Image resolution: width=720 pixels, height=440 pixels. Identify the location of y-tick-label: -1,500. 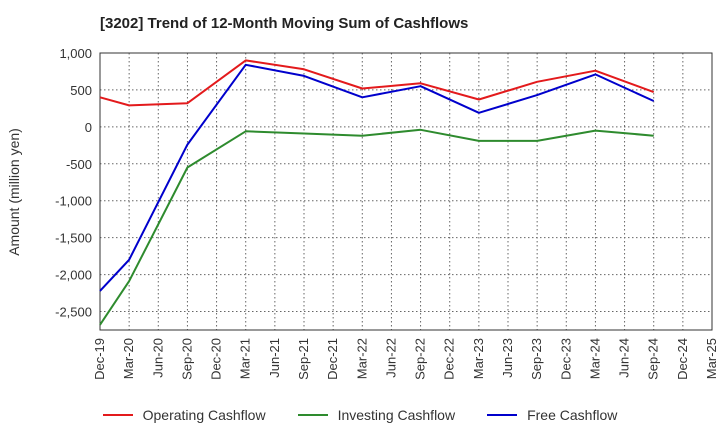
(73, 238).